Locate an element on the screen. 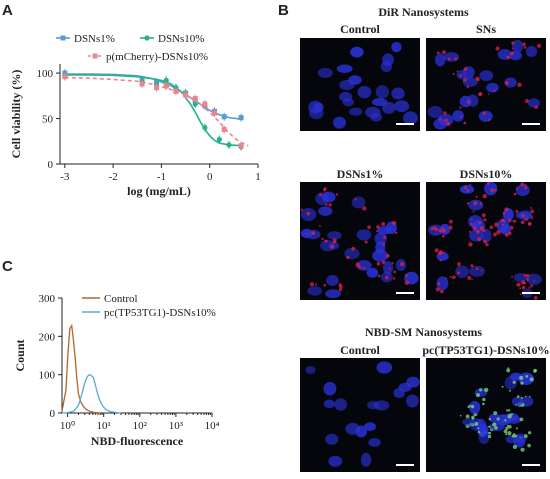 This screenshot has height=479, width=550. series-2-fit-curve is located at coordinates (154, 110).